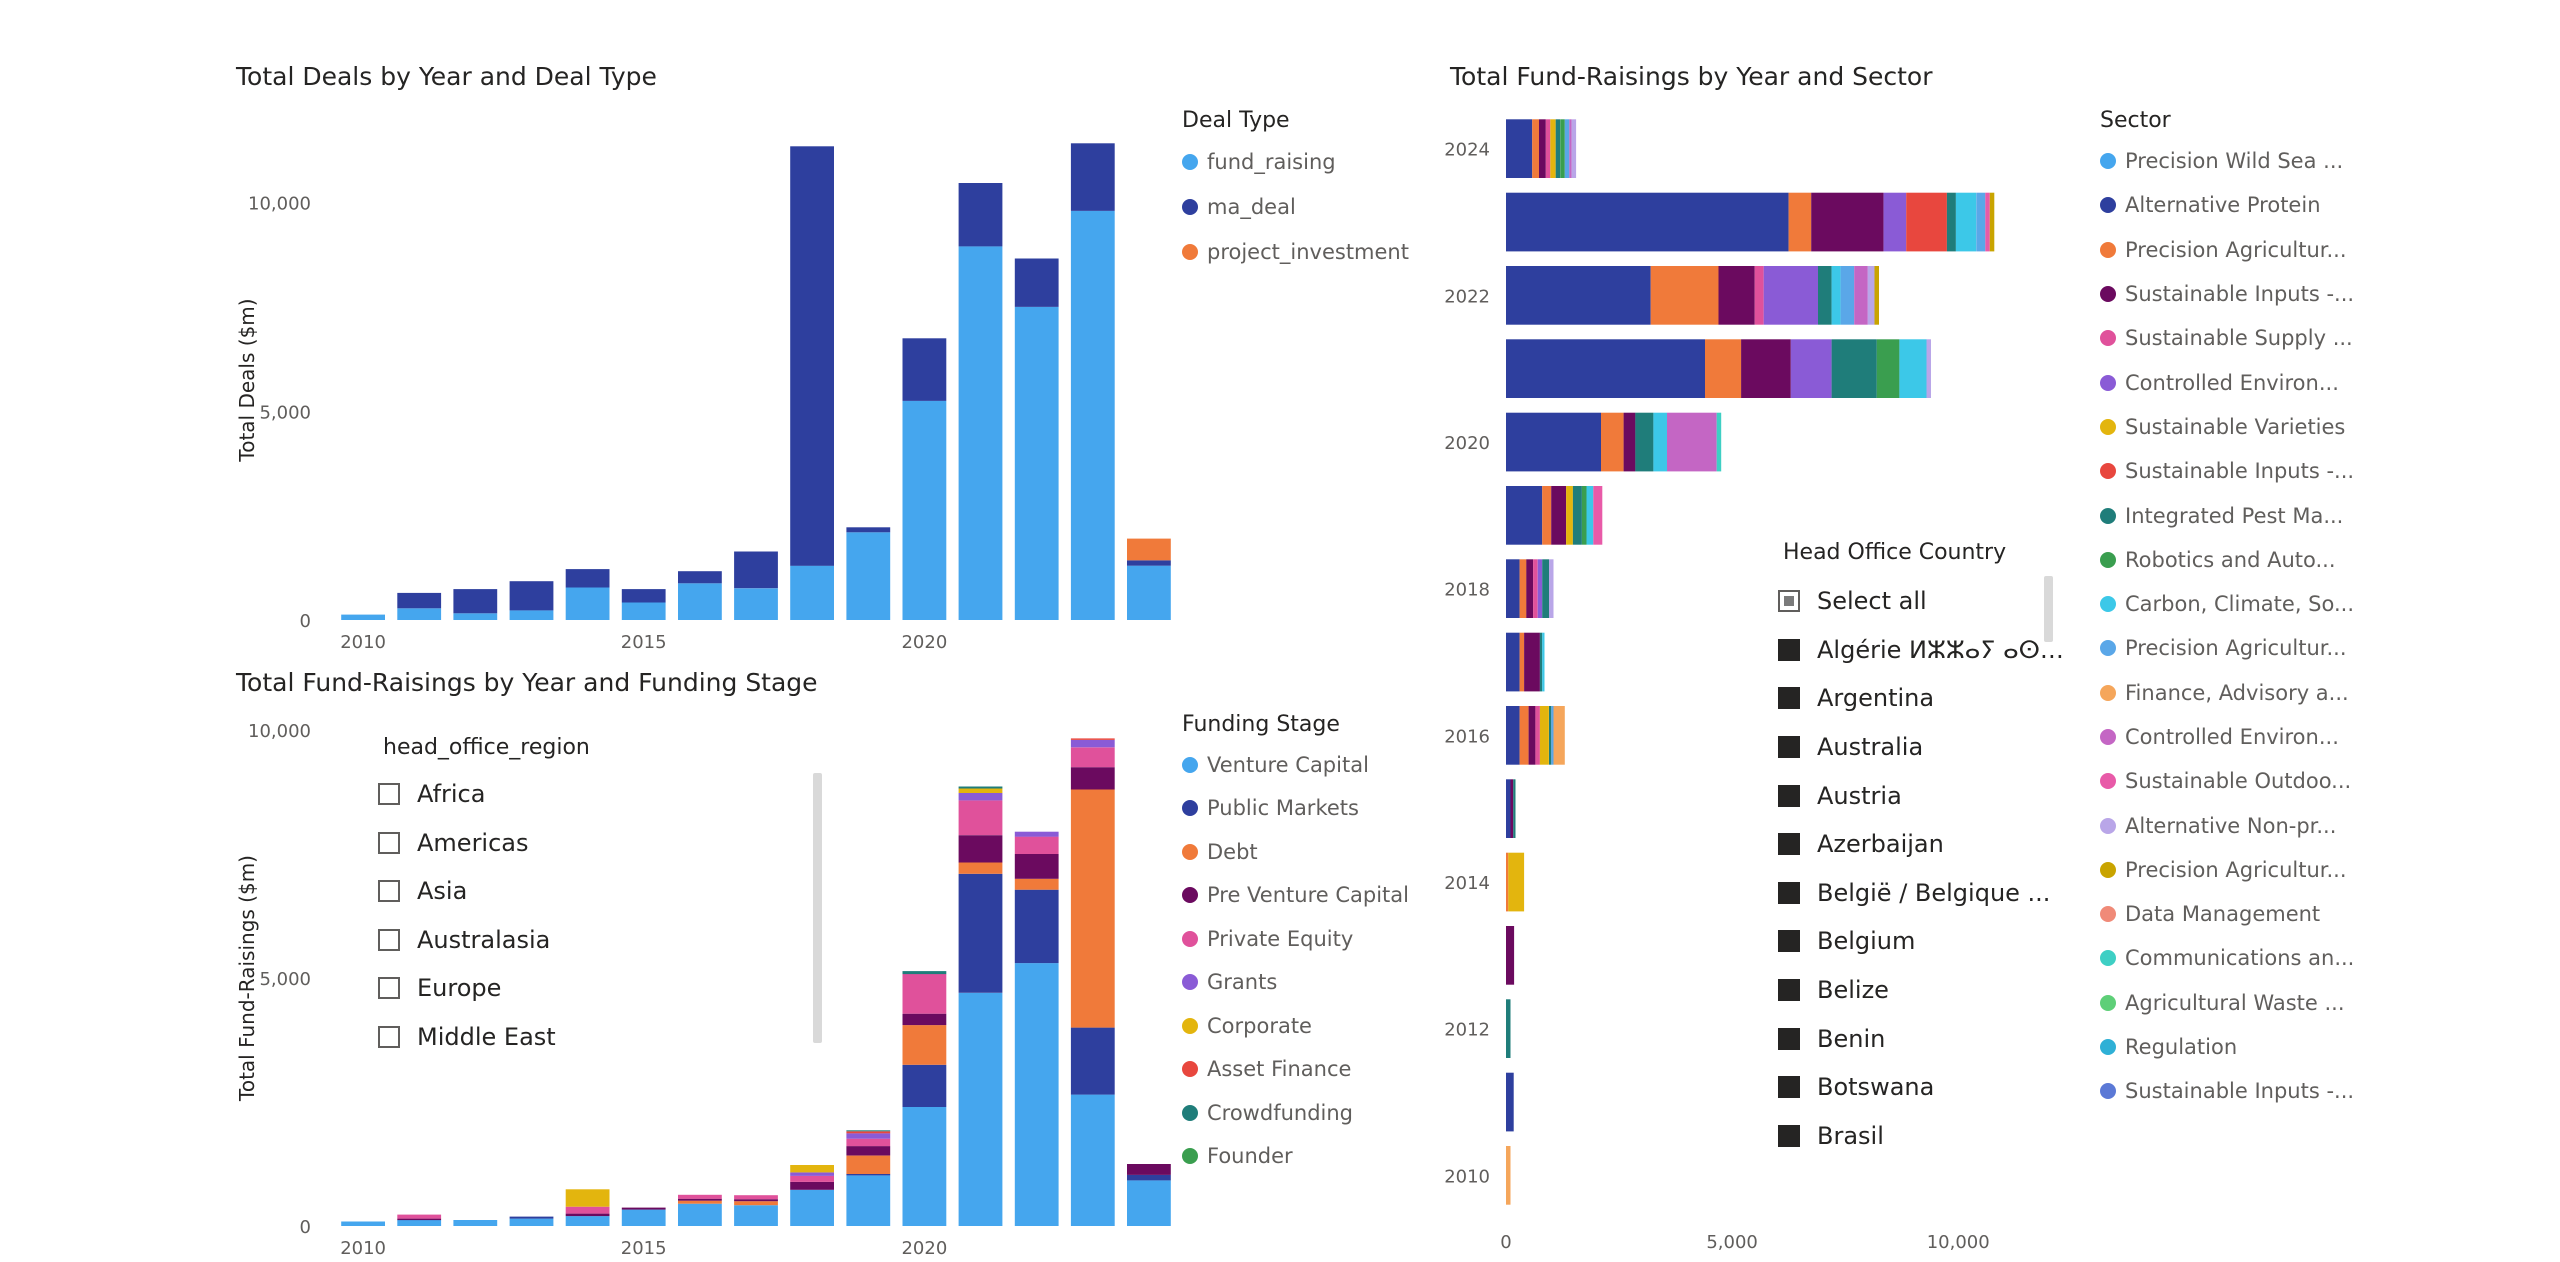 This screenshot has height=1262, width=2560. I want to click on bar-integrated-pest-ma-2012, so click(1508, 1028).